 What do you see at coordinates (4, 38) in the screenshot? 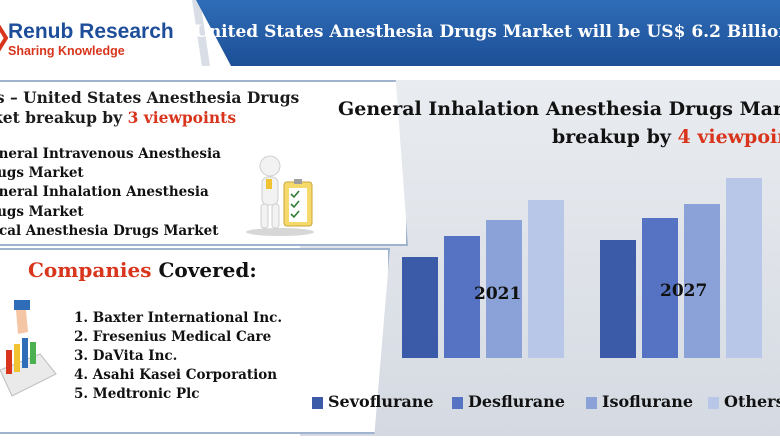
I see `brand-logo-icon` at bounding box center [4, 38].